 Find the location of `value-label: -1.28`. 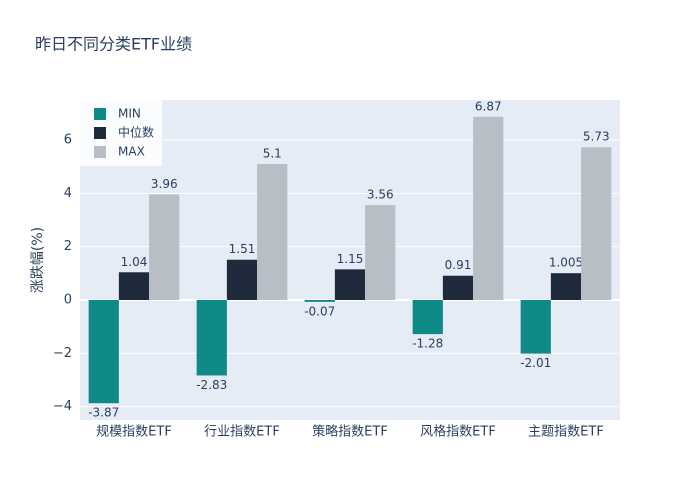

value-label: -1.28 is located at coordinates (427, 344).